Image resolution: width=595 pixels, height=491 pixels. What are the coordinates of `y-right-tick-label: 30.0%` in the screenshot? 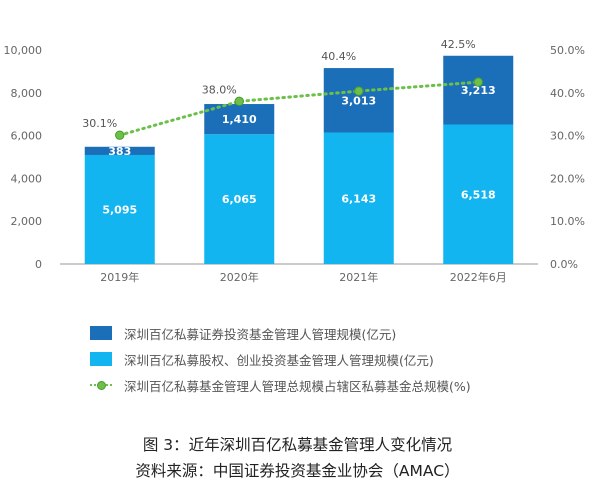 It's located at (567, 136).